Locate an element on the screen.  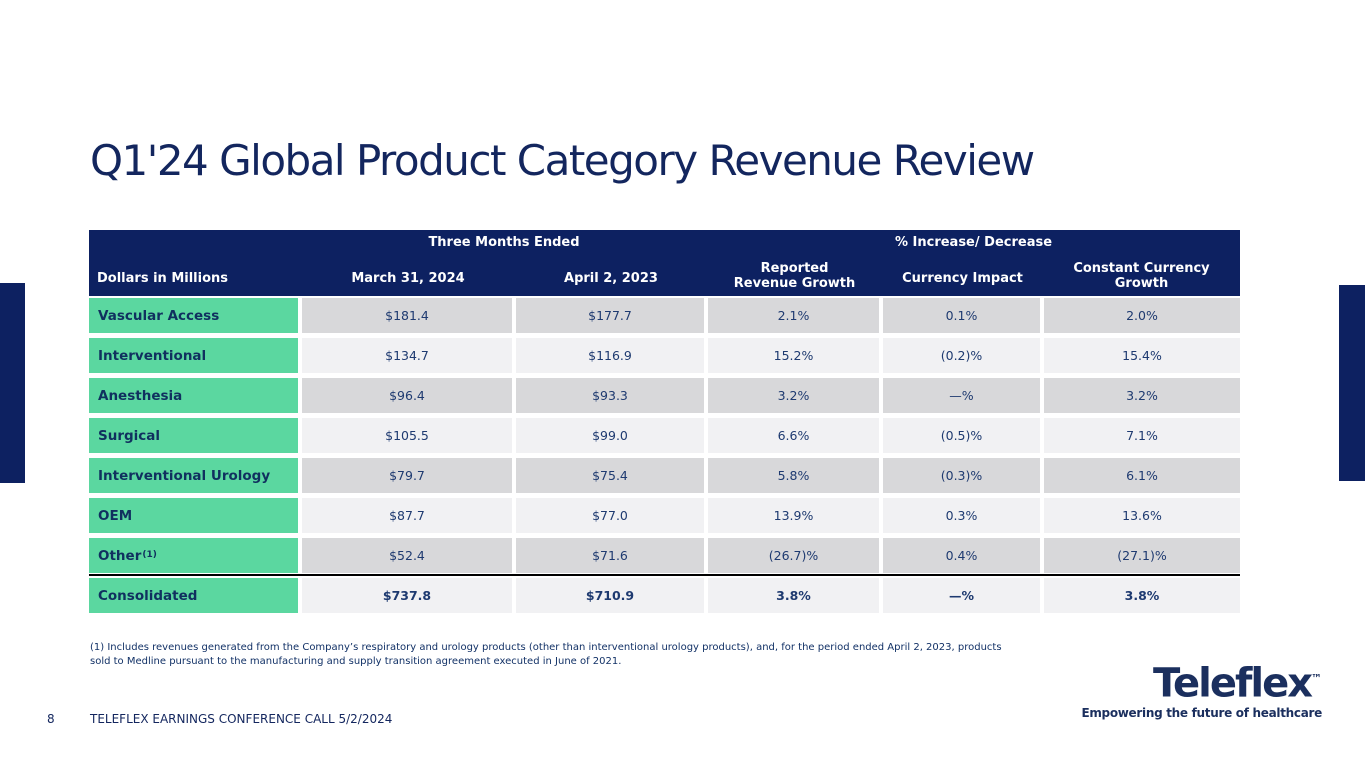
value-cell: 0.4% is located at coordinates (961, 555).